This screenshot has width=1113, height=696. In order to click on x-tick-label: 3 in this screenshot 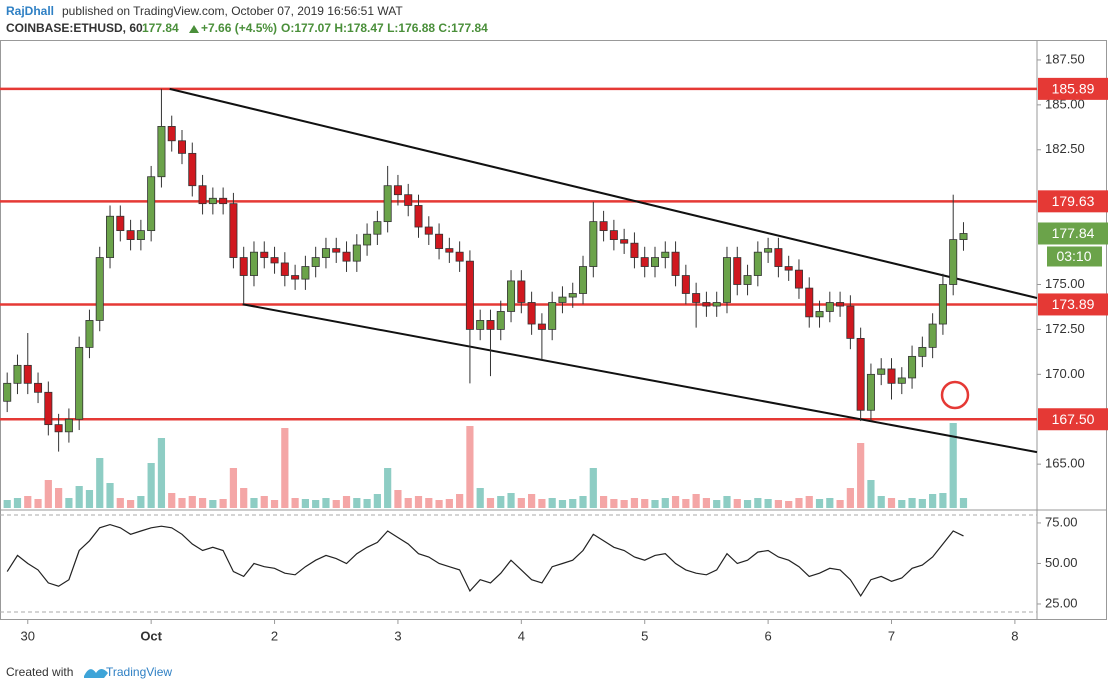, I will do `click(397, 635)`.